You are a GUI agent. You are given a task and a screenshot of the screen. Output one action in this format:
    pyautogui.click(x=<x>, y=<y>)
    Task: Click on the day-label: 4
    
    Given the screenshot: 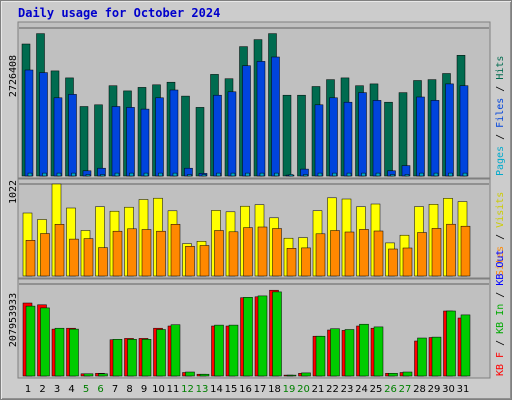 What is the action you would take?
    pyautogui.click(x=71, y=389)
    